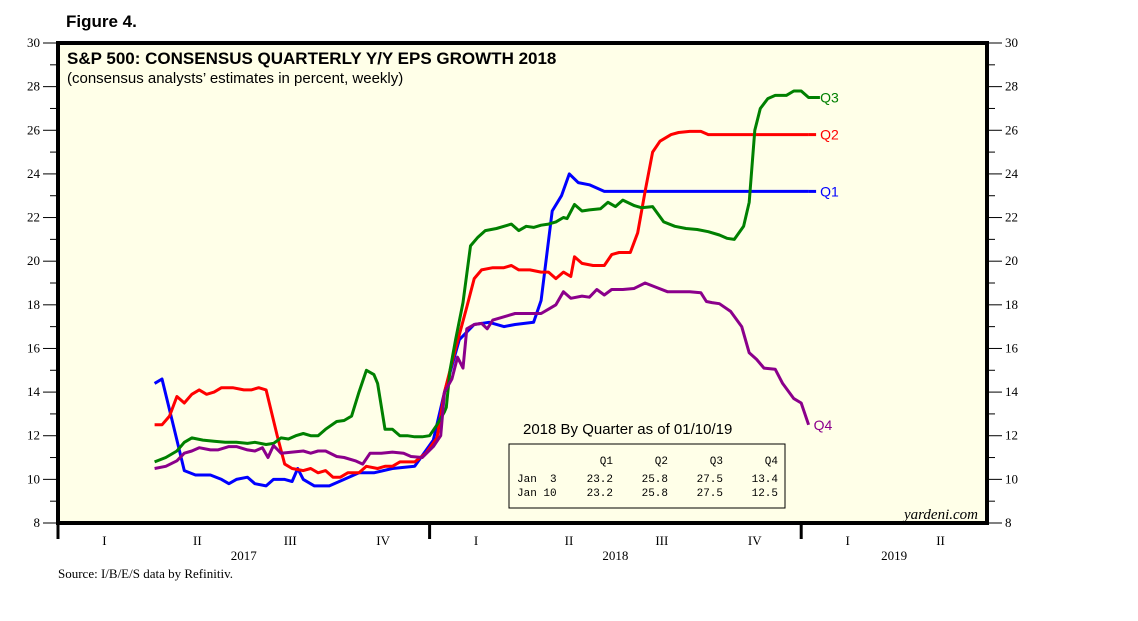  Describe the element at coordinates (940, 515) in the screenshot. I see `watermark: yardeni.com` at that location.